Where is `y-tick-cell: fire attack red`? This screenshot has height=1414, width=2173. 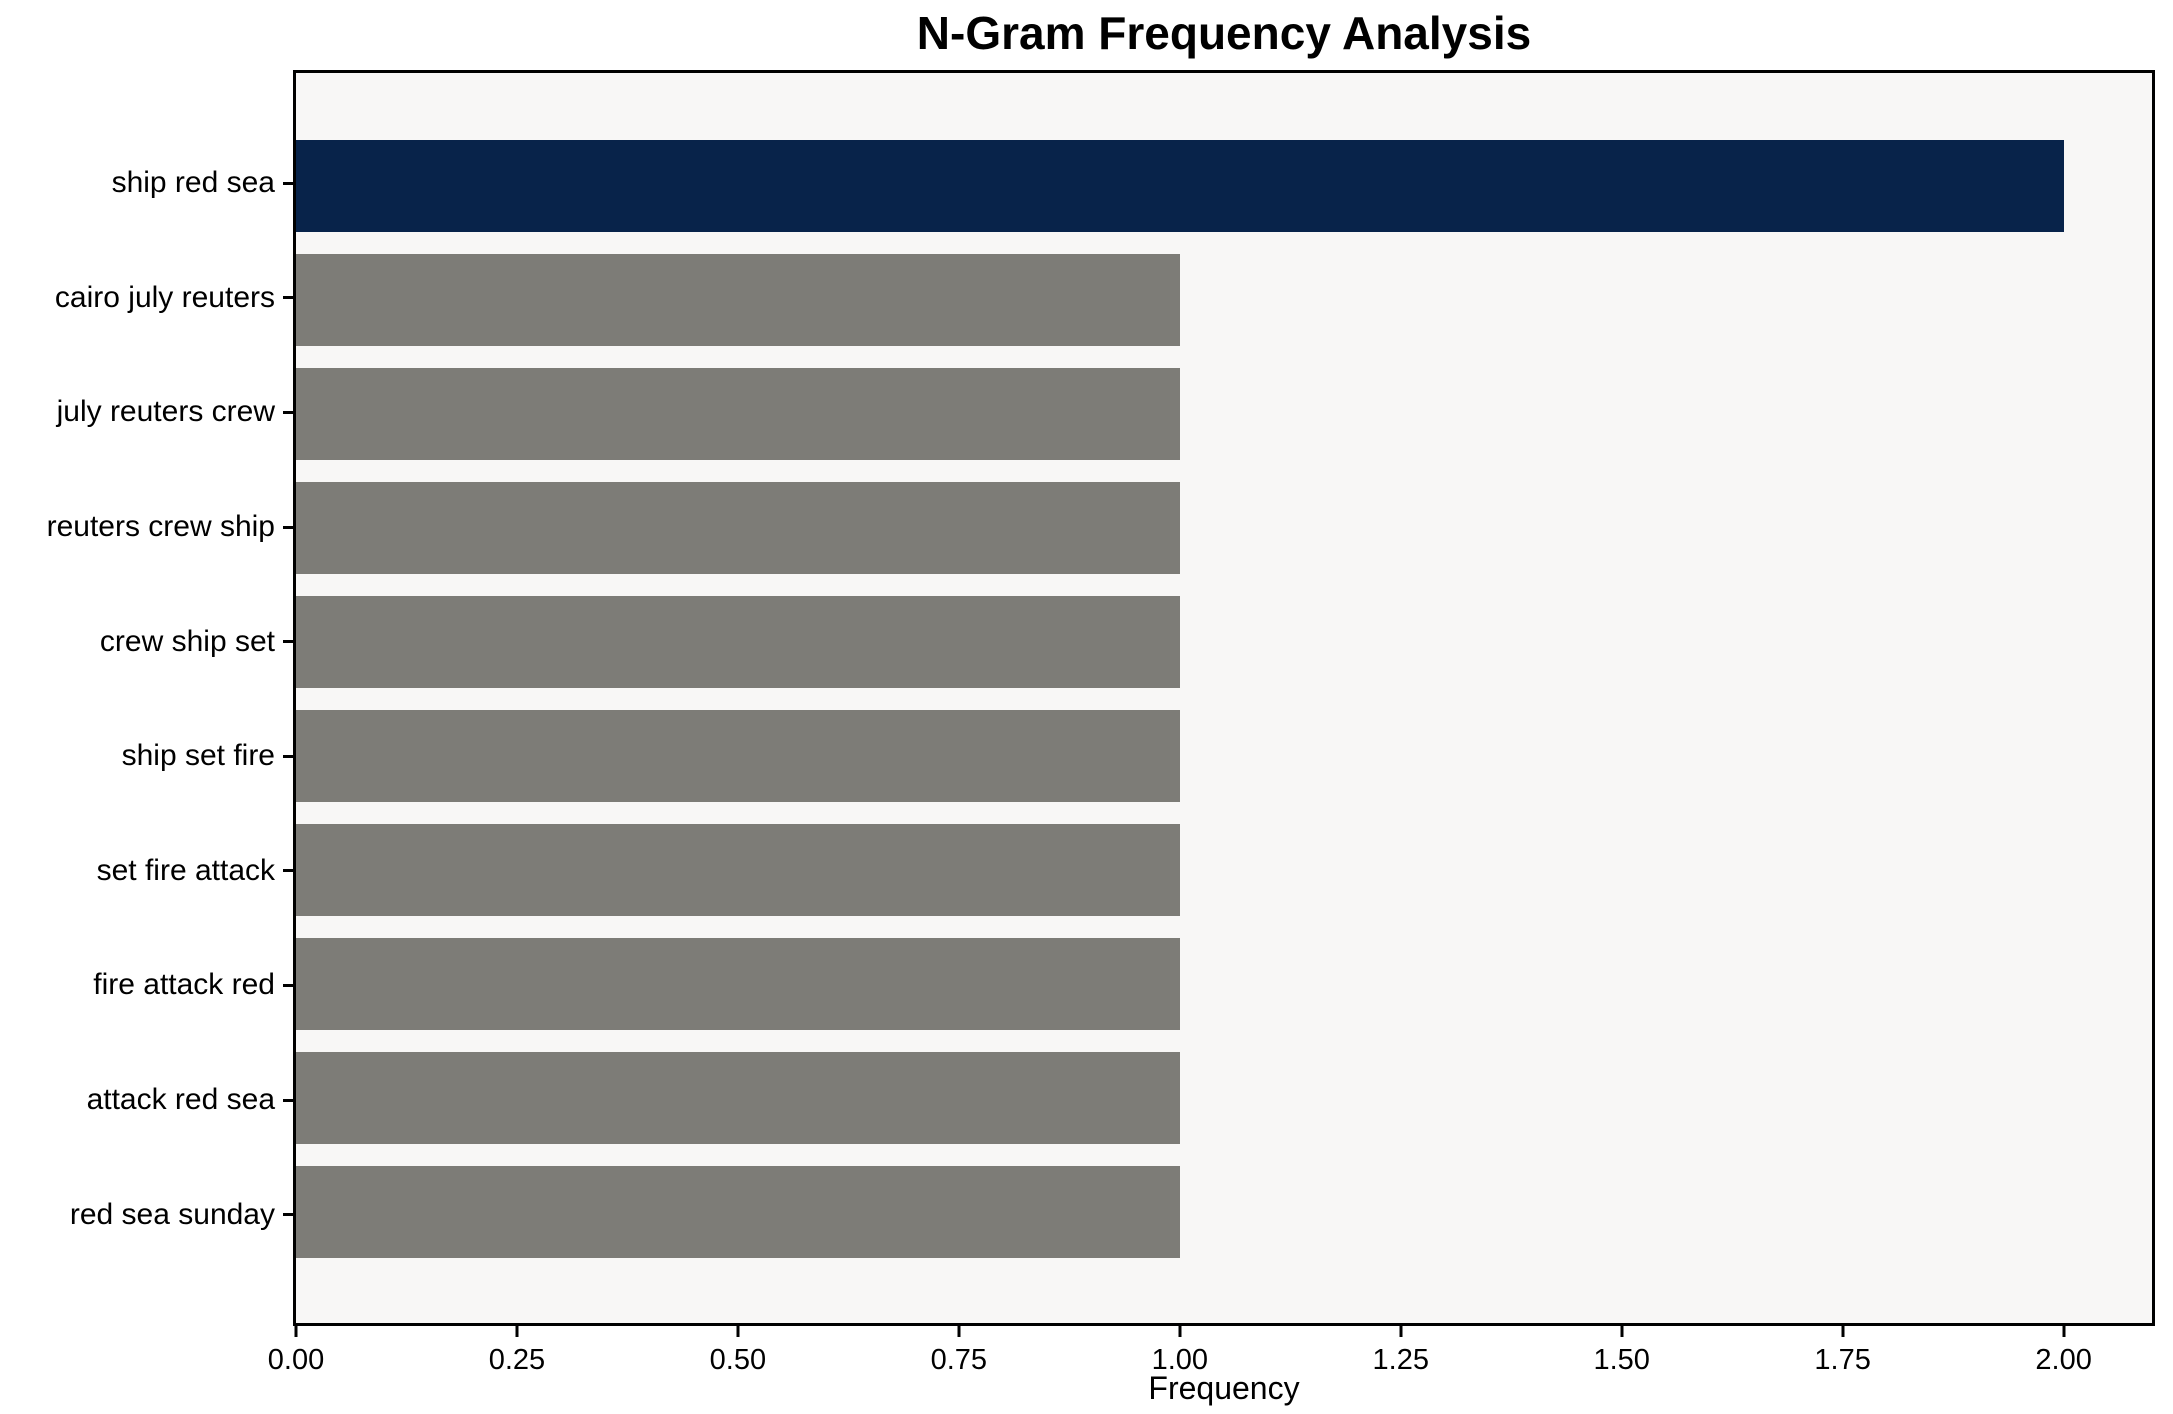 y-tick-cell: fire attack red is located at coordinates (146, 985).